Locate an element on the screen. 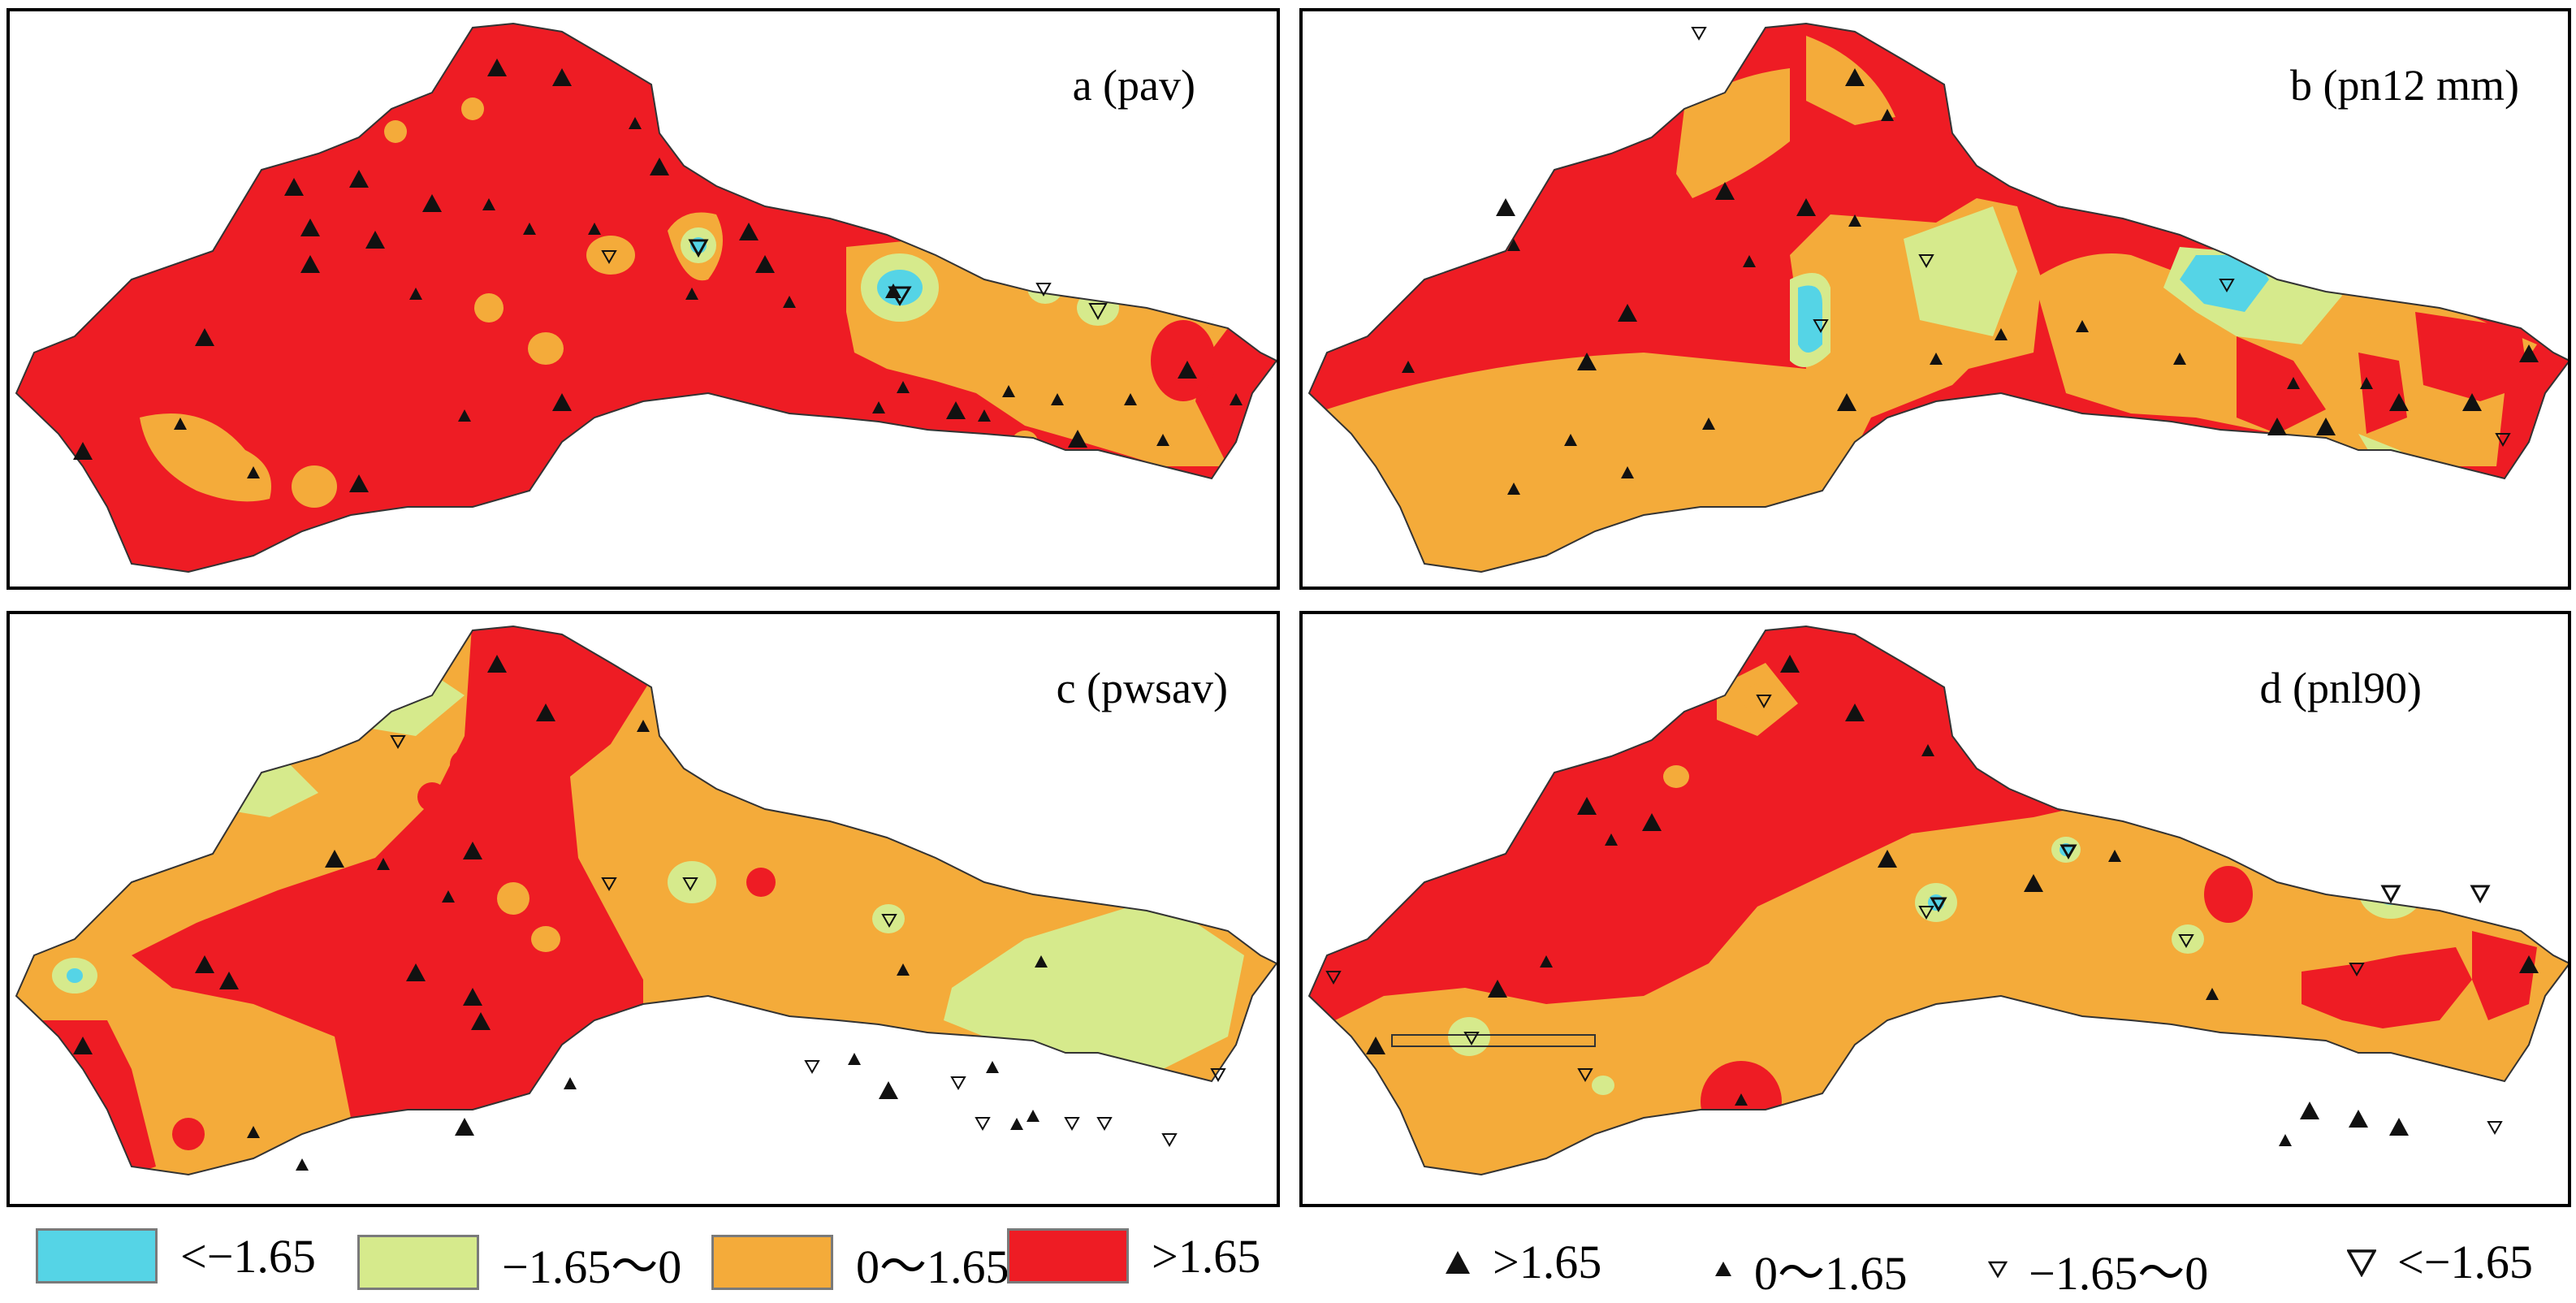  legend-swatch-orange is located at coordinates (772, 1262).